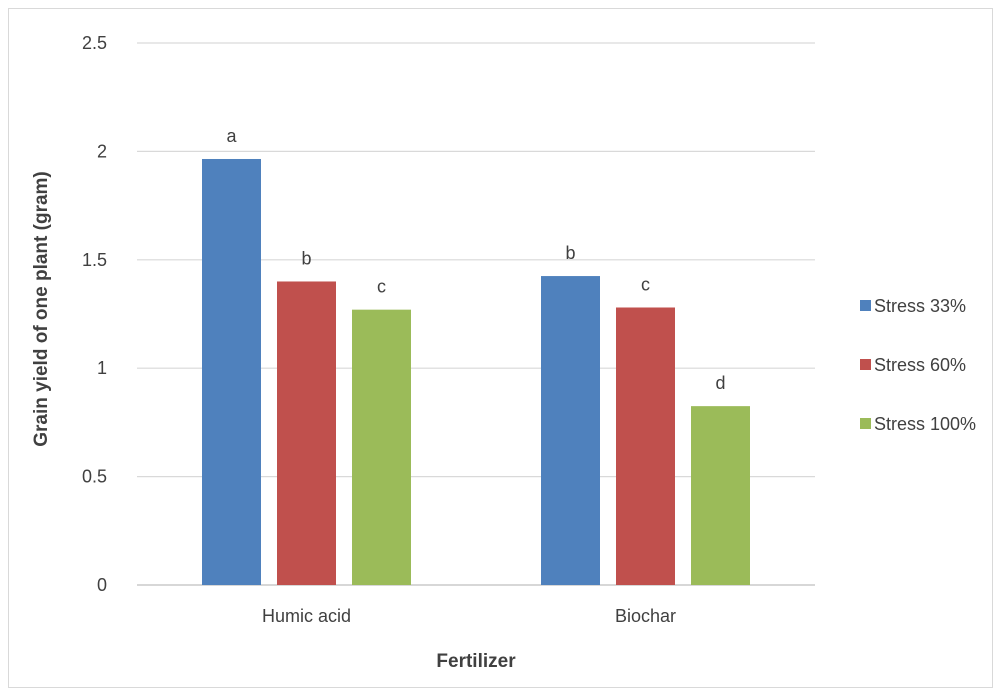 This screenshot has height=696, width=1003. What do you see at coordinates (102, 585) in the screenshot?
I see `y-tick-label: 0` at bounding box center [102, 585].